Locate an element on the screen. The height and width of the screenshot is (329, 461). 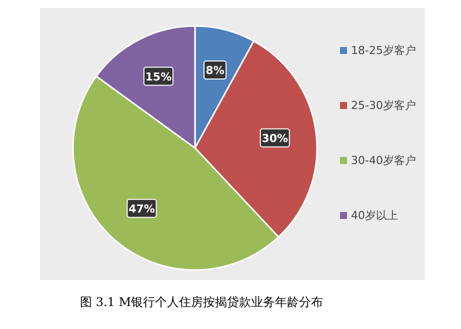
data-label: 8% is located at coordinates (215, 71).